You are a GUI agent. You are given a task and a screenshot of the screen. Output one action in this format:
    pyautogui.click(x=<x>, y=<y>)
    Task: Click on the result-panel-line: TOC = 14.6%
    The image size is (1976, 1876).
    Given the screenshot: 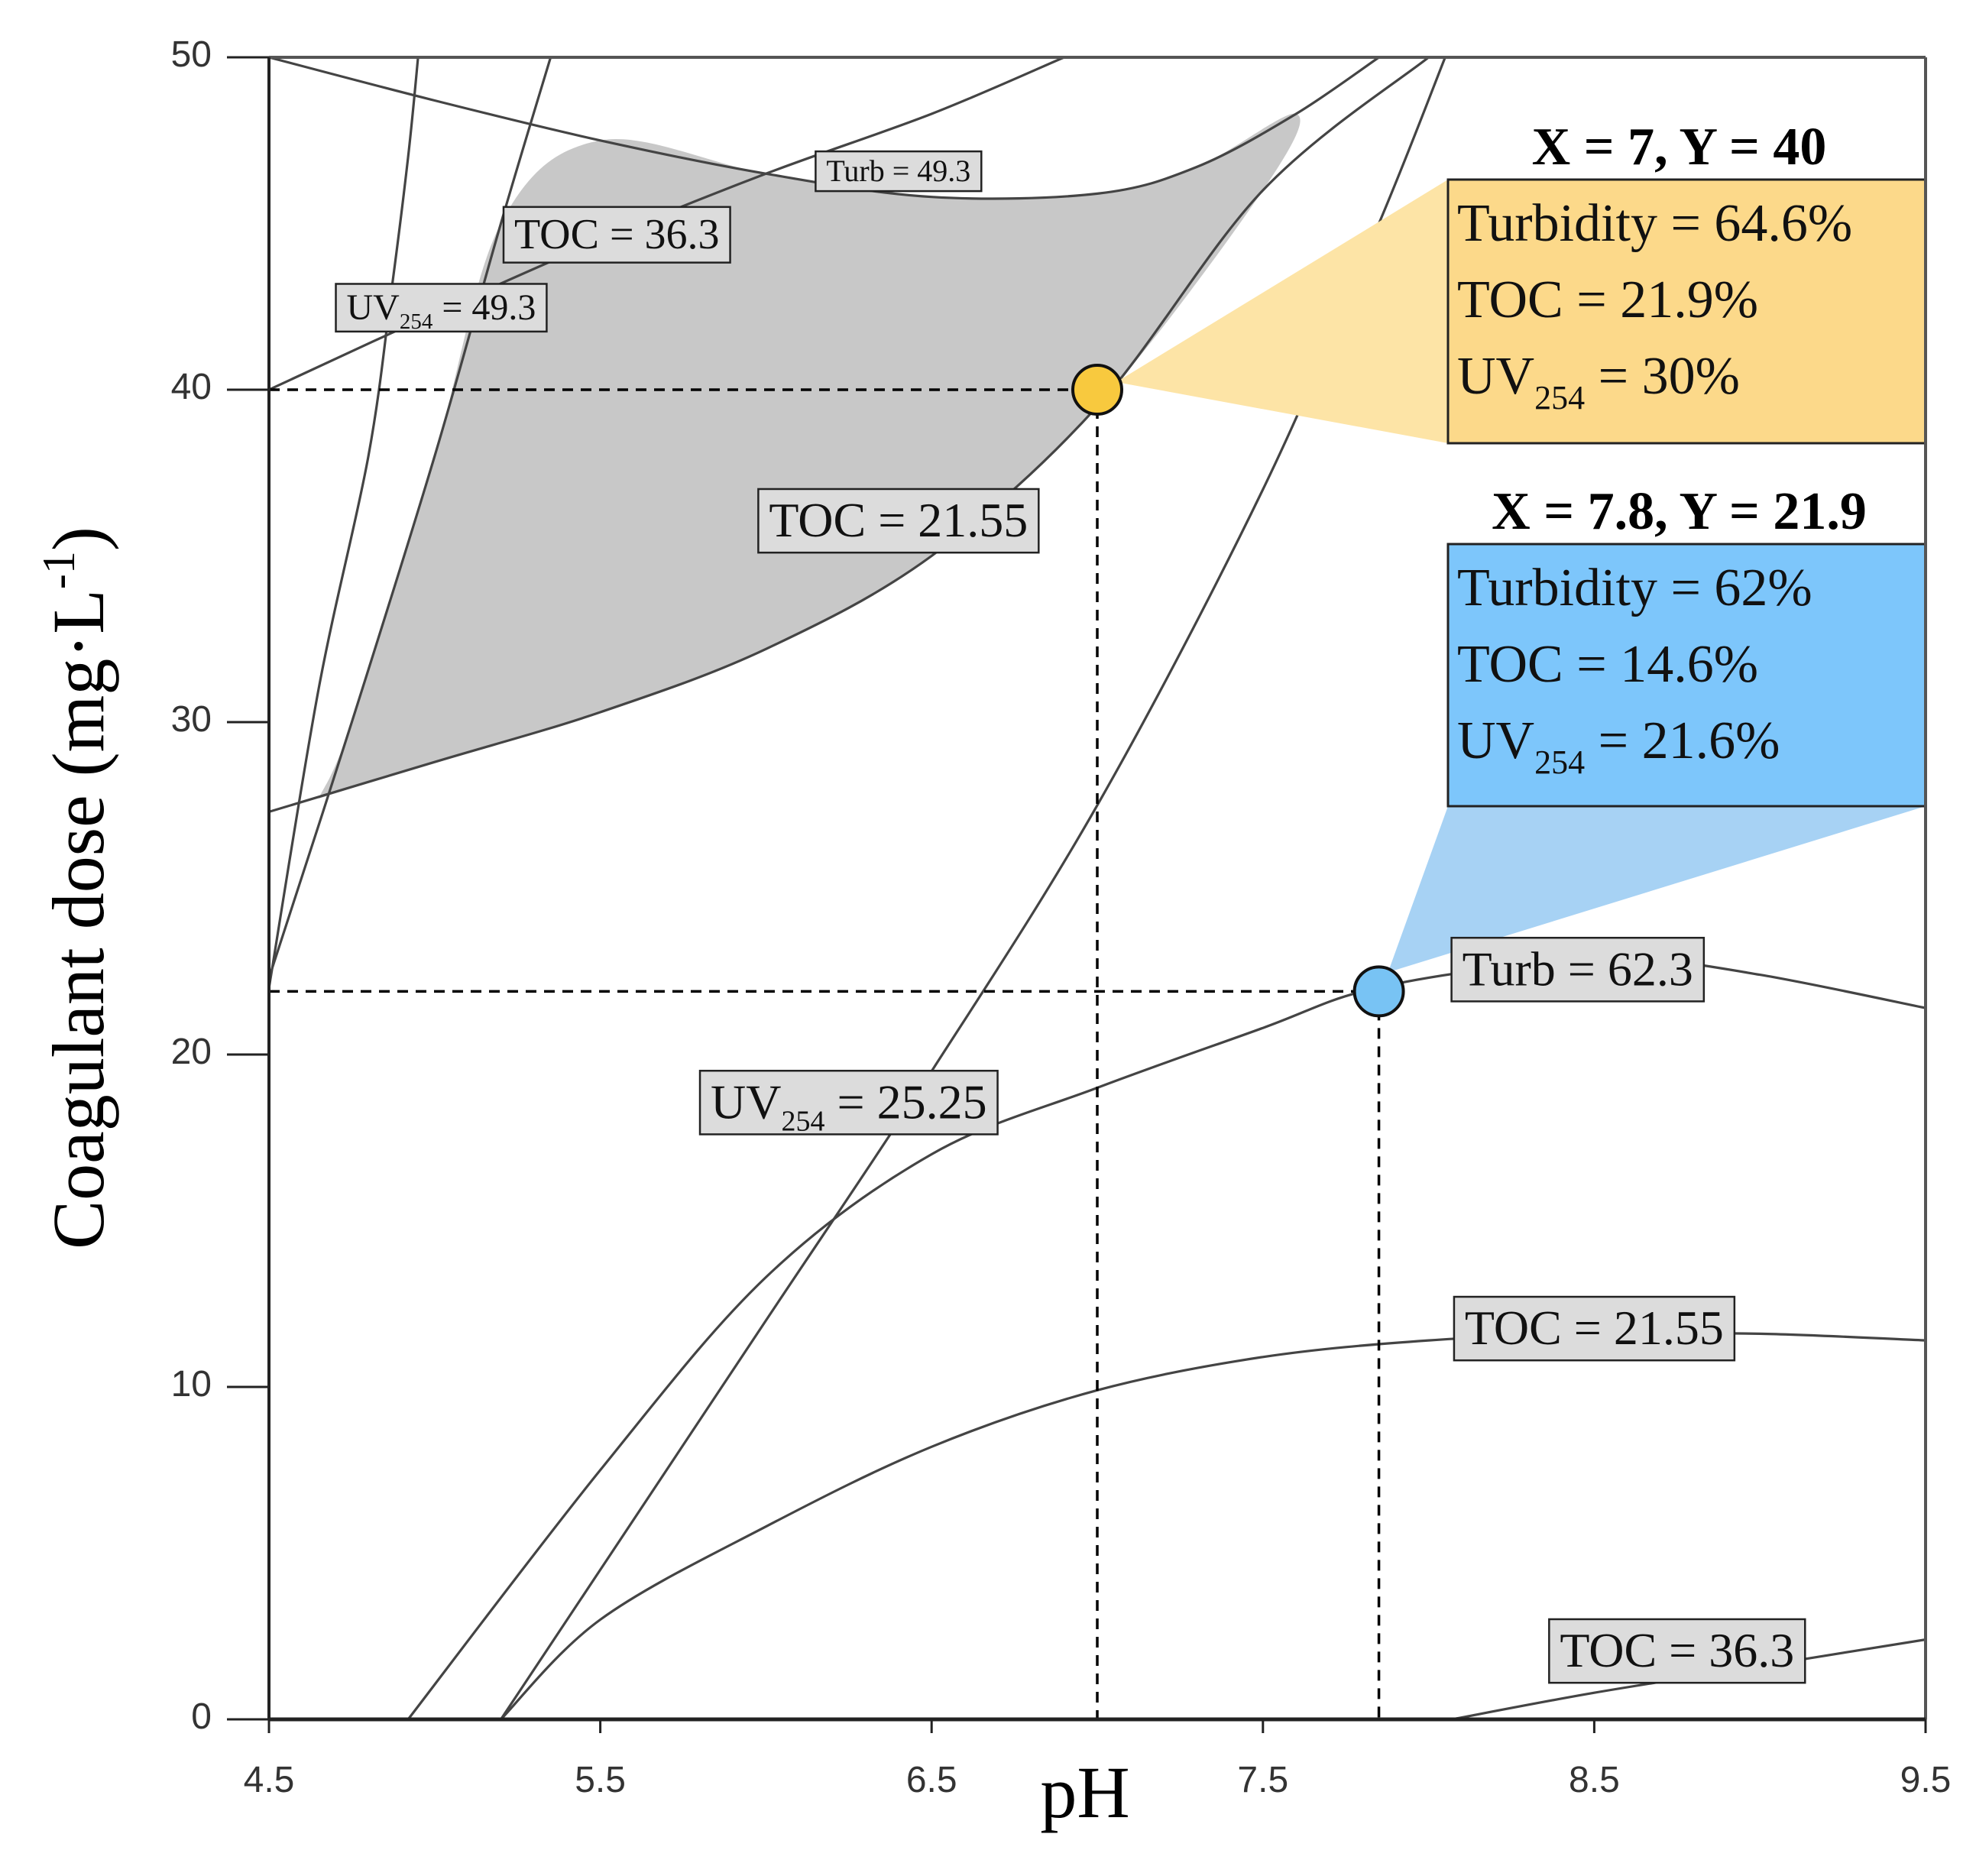 What is the action you would take?
    pyautogui.click(x=1607, y=664)
    